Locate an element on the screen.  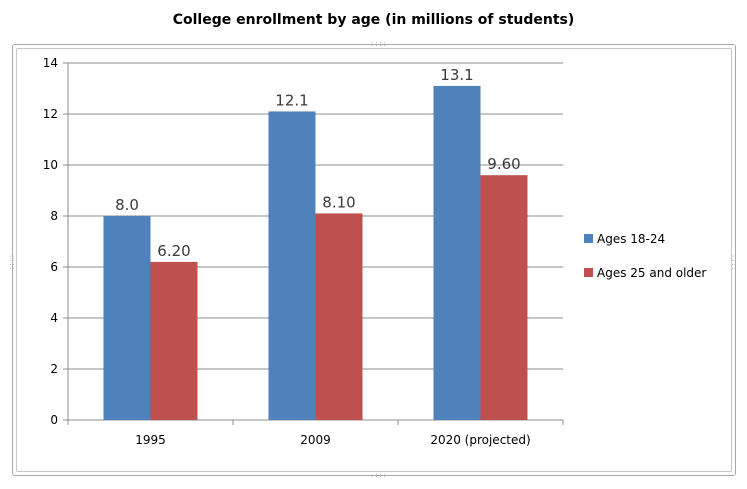
y-tick-label: 4 is located at coordinates (54, 318).